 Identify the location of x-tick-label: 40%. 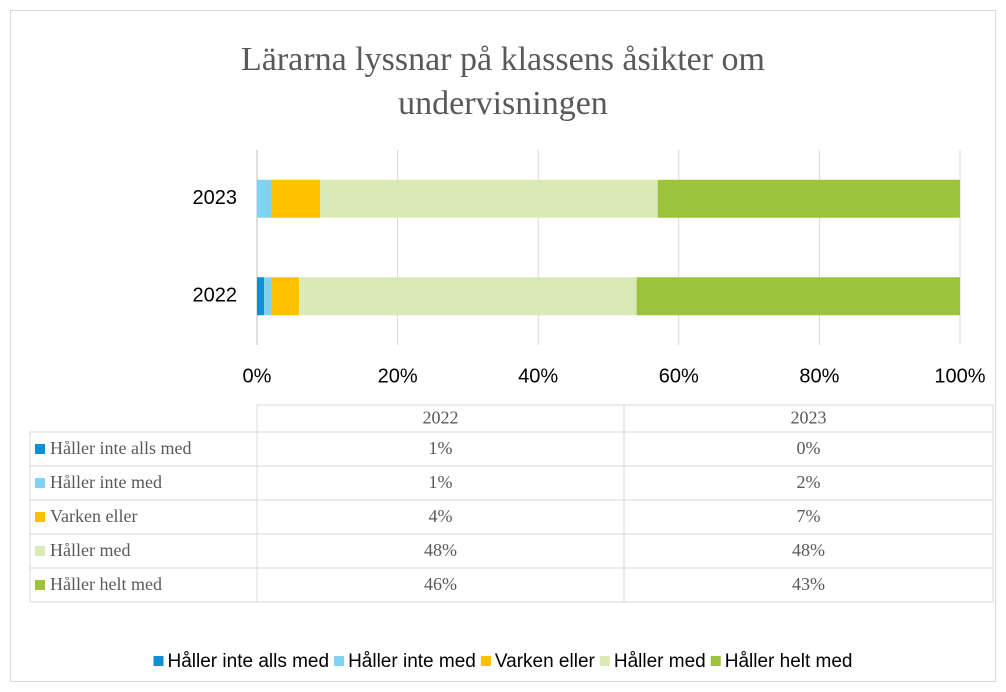
(538, 376).